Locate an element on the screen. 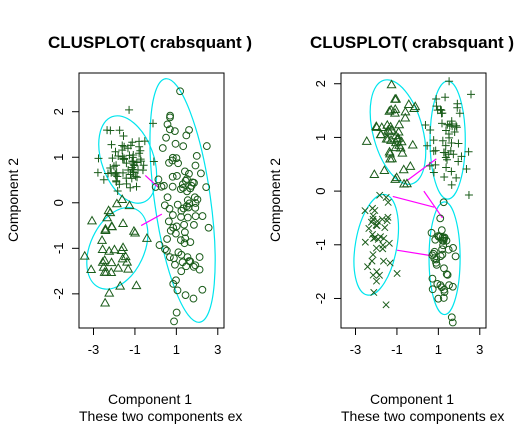  x-tick-label: -3 is located at coordinates (356, 349).